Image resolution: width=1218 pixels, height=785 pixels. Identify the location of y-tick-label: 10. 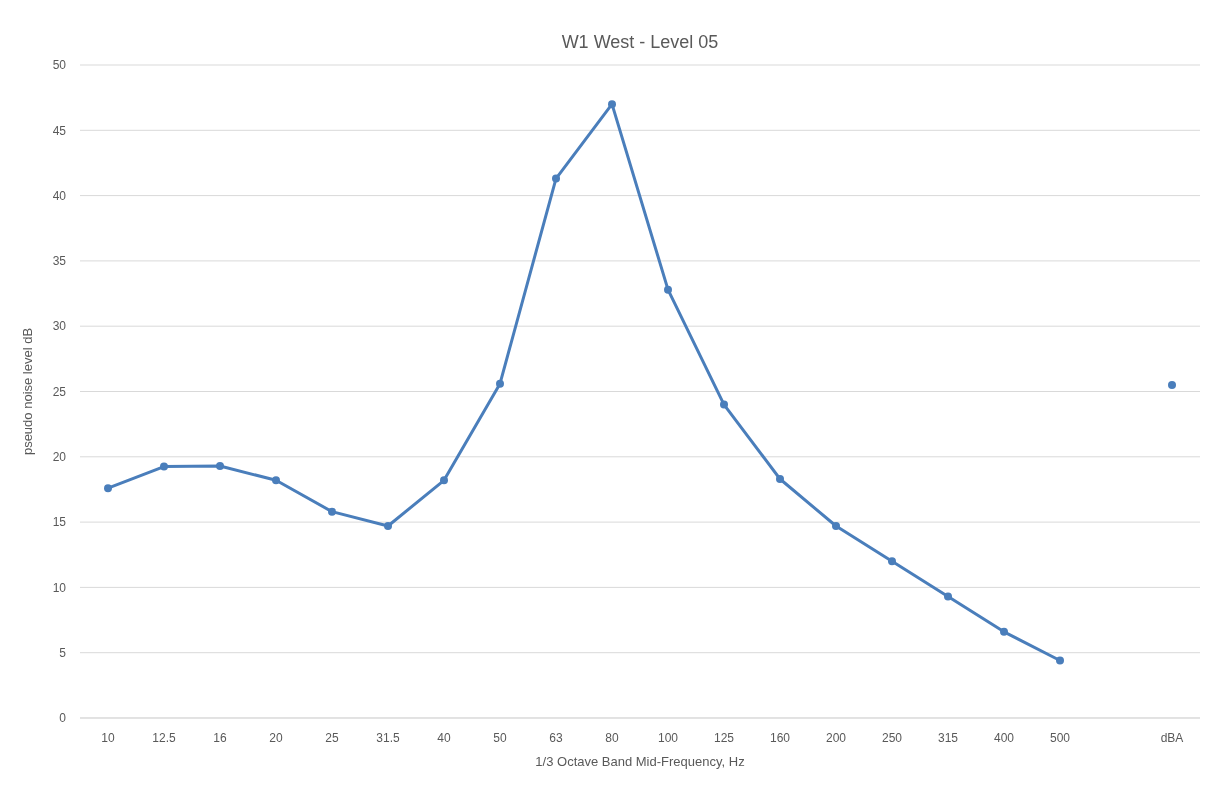
(59, 587).